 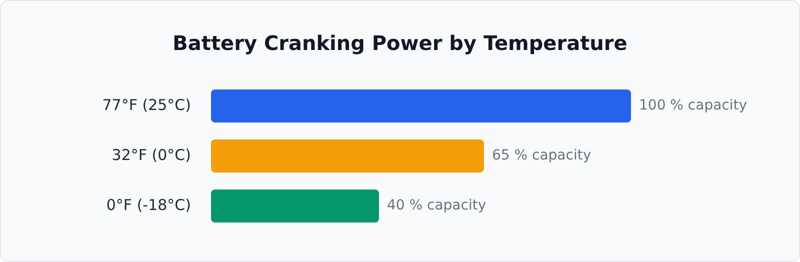 What do you see at coordinates (146, 105) in the screenshot?
I see `y-tick-label: 77°F (25°C)` at bounding box center [146, 105].